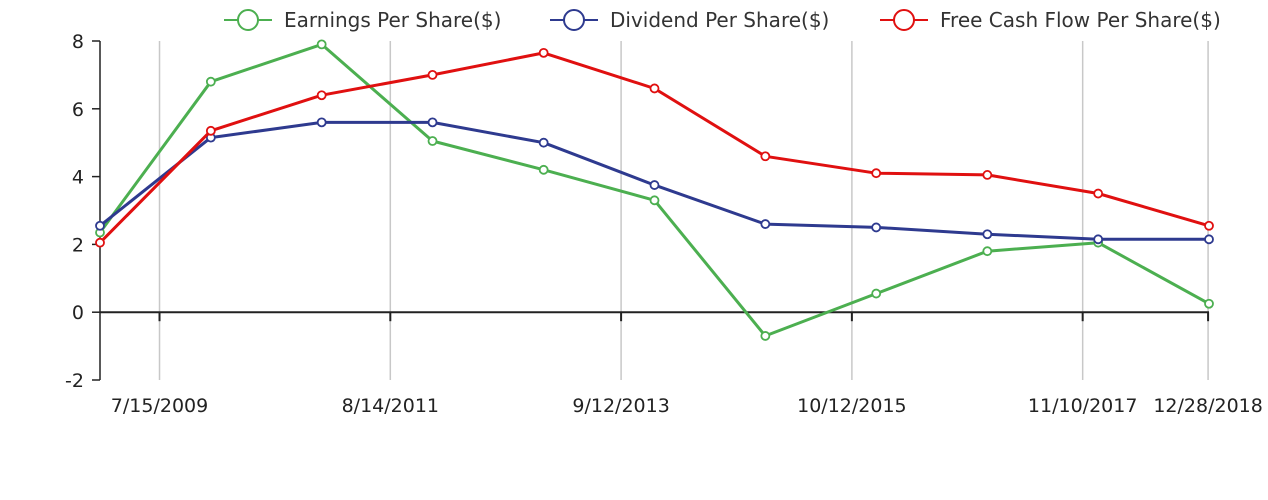 The width and height of the screenshot is (1268, 500). What do you see at coordinates (74, 381) in the screenshot?
I see `y-tick-label: -2` at bounding box center [74, 381].